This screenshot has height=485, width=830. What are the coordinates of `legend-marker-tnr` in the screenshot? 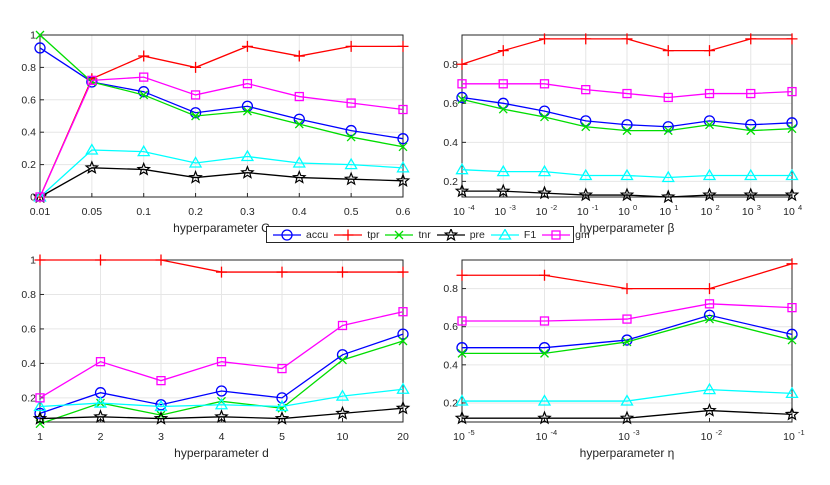 It's located at (399, 234).